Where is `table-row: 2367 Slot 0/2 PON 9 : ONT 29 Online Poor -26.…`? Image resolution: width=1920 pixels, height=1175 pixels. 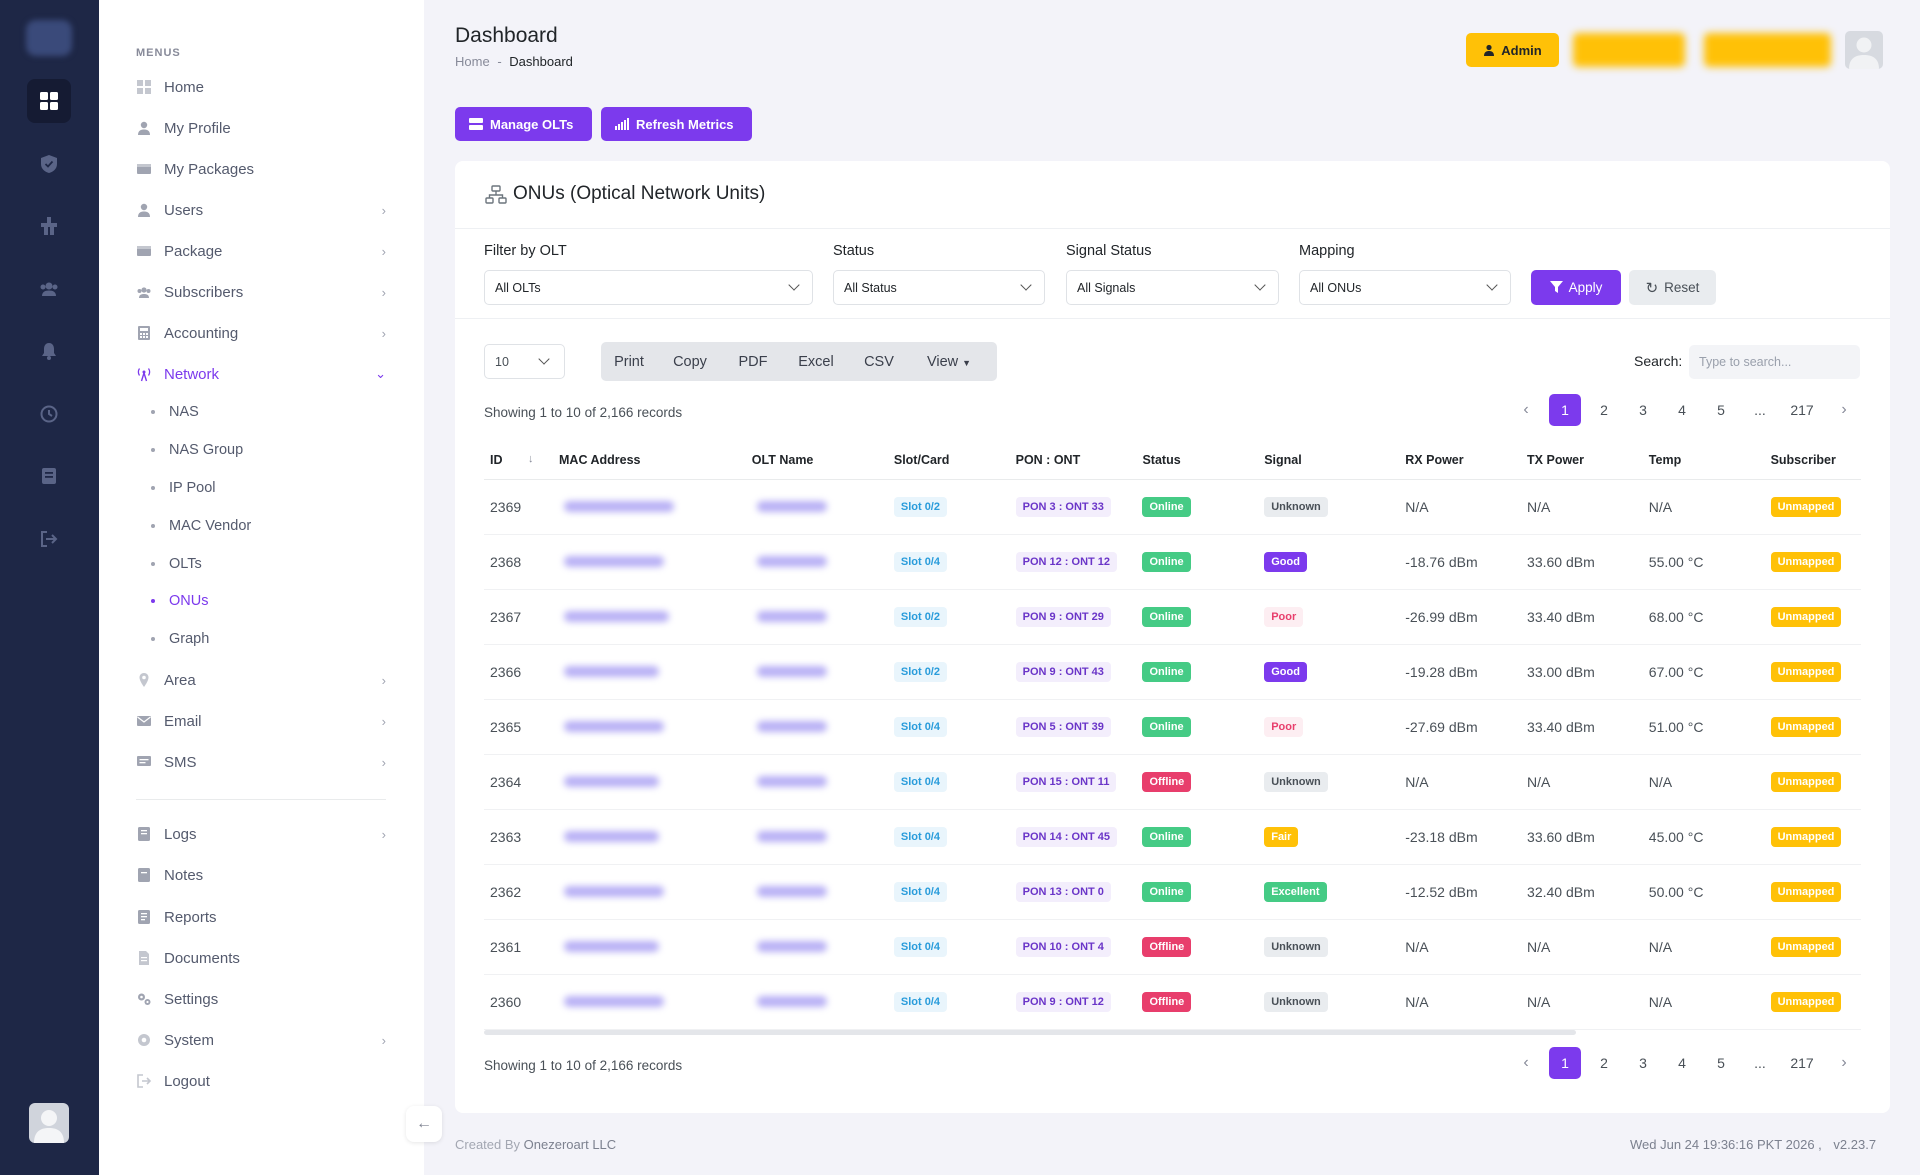 table-row: 2367 Slot 0/2 PON 9 : ONT 29 Online Poor -26.… is located at coordinates (1172, 617).